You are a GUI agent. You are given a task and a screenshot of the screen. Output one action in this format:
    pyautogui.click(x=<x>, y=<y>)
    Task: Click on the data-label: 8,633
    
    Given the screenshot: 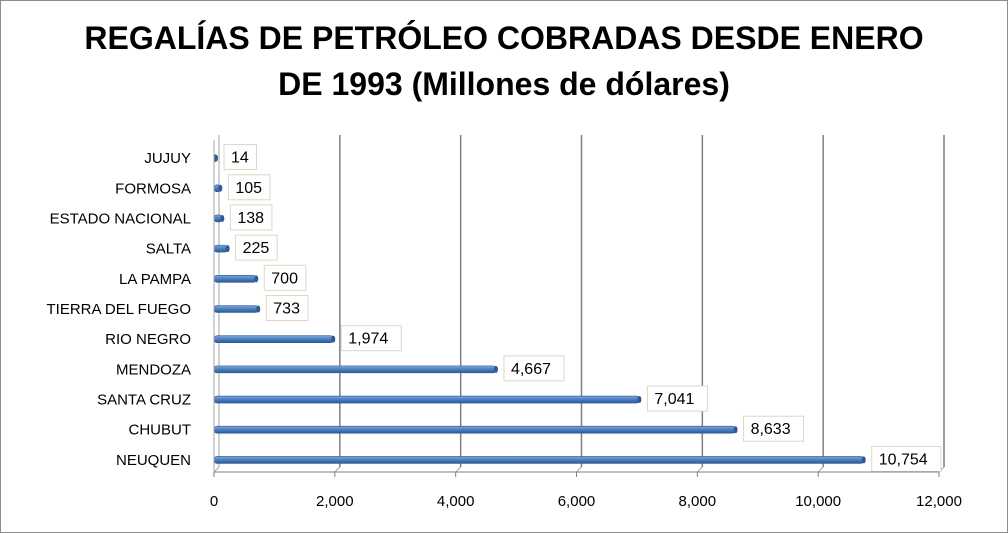 What is the action you would take?
    pyautogui.click(x=771, y=429)
    